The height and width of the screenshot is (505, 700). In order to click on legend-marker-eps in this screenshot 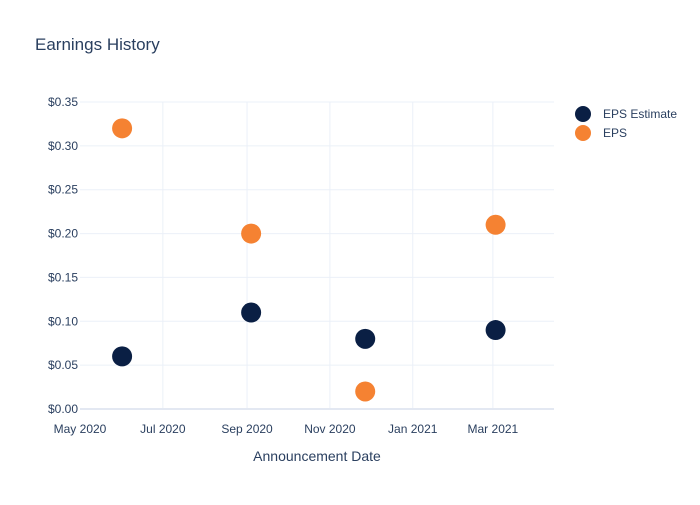, I will do `click(583, 133)`.